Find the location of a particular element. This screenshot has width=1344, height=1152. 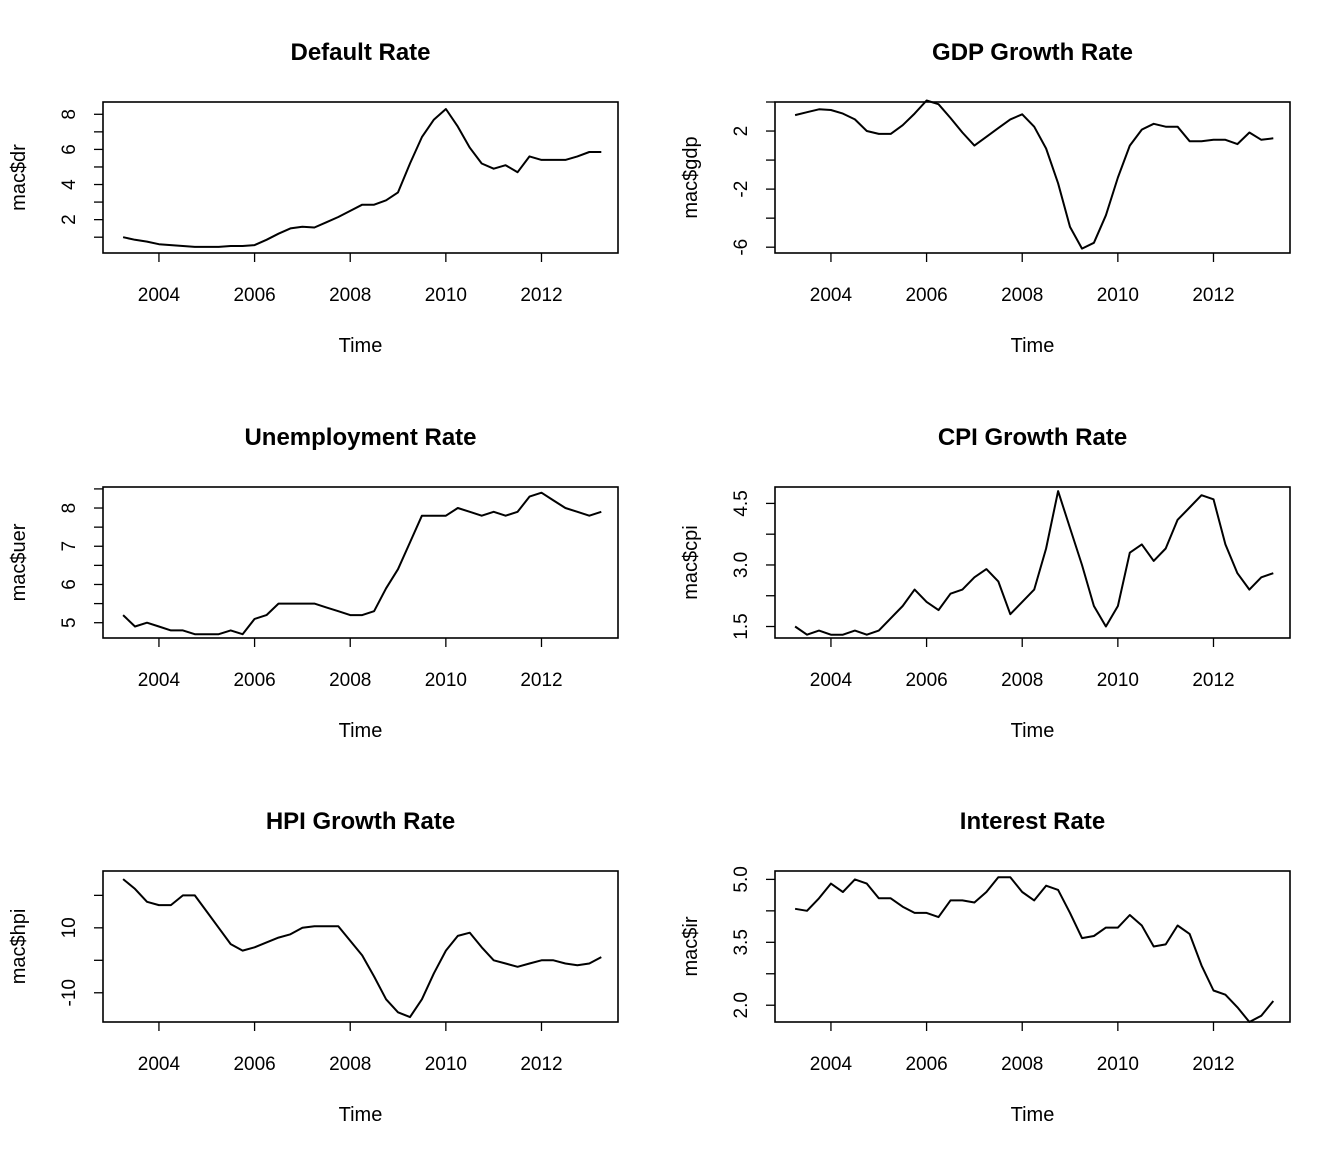

chart5-plot-frame is located at coordinates (360, 946).